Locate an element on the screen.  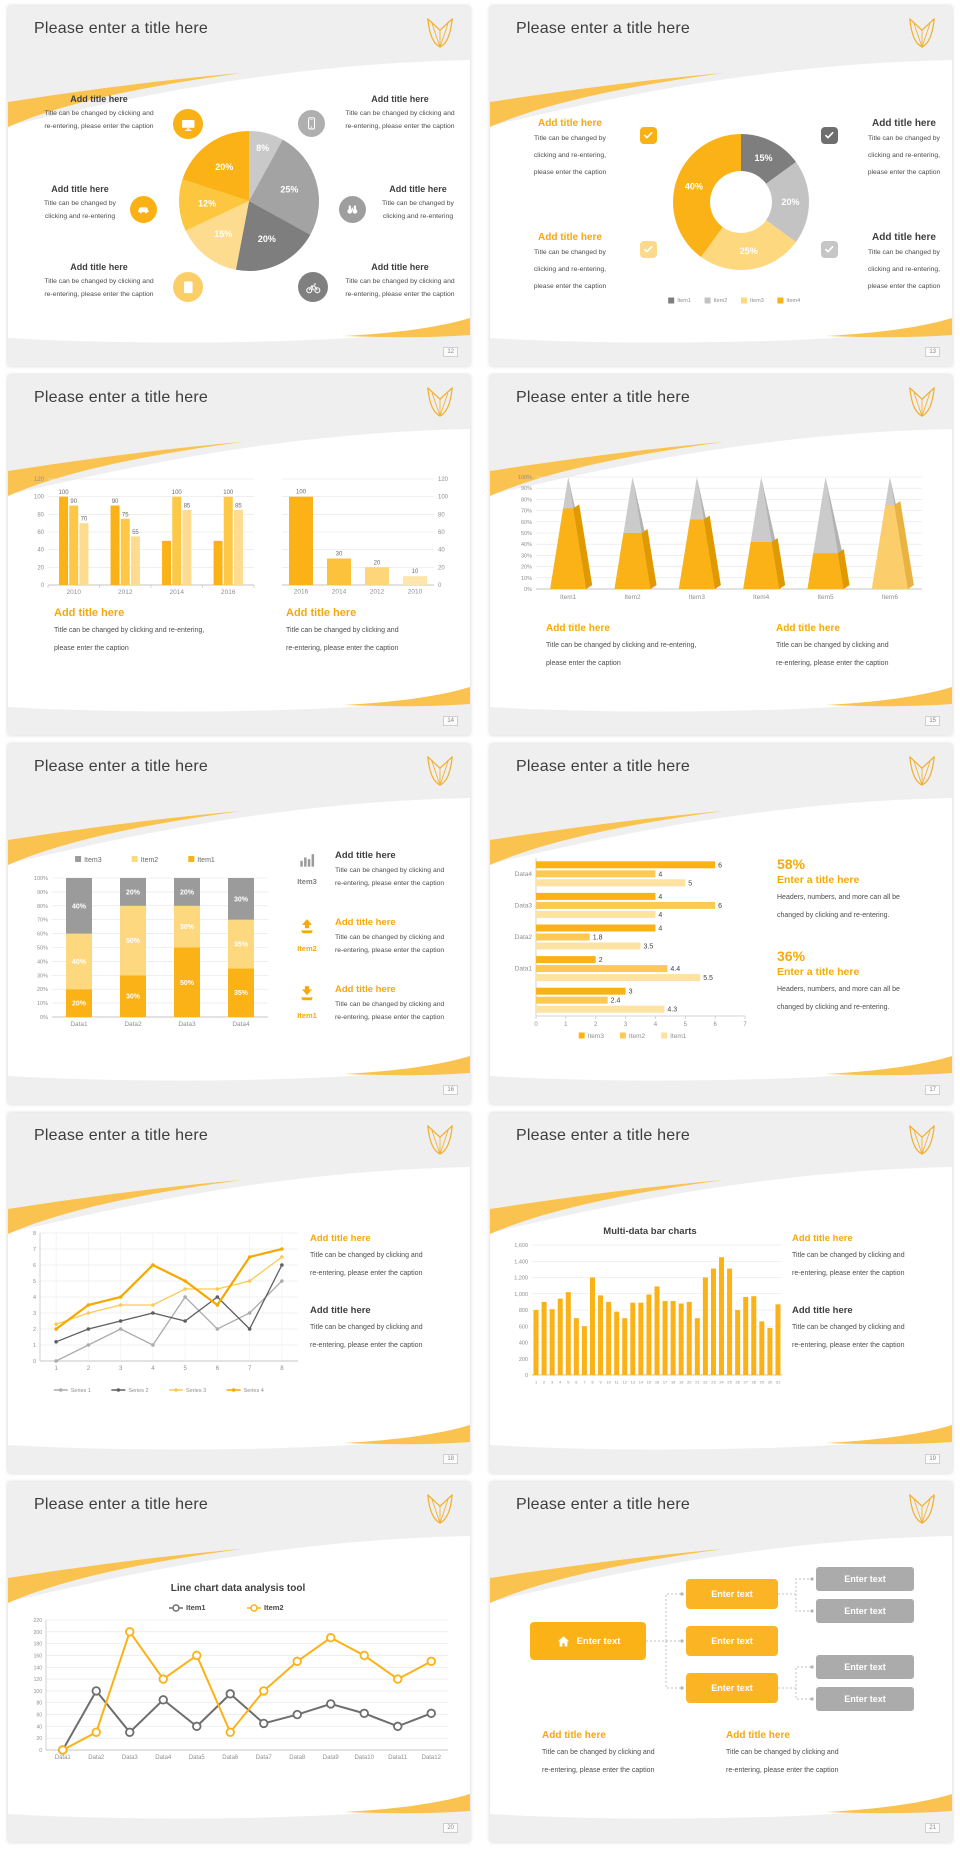
phone-icon is located at coordinates (311, 123).